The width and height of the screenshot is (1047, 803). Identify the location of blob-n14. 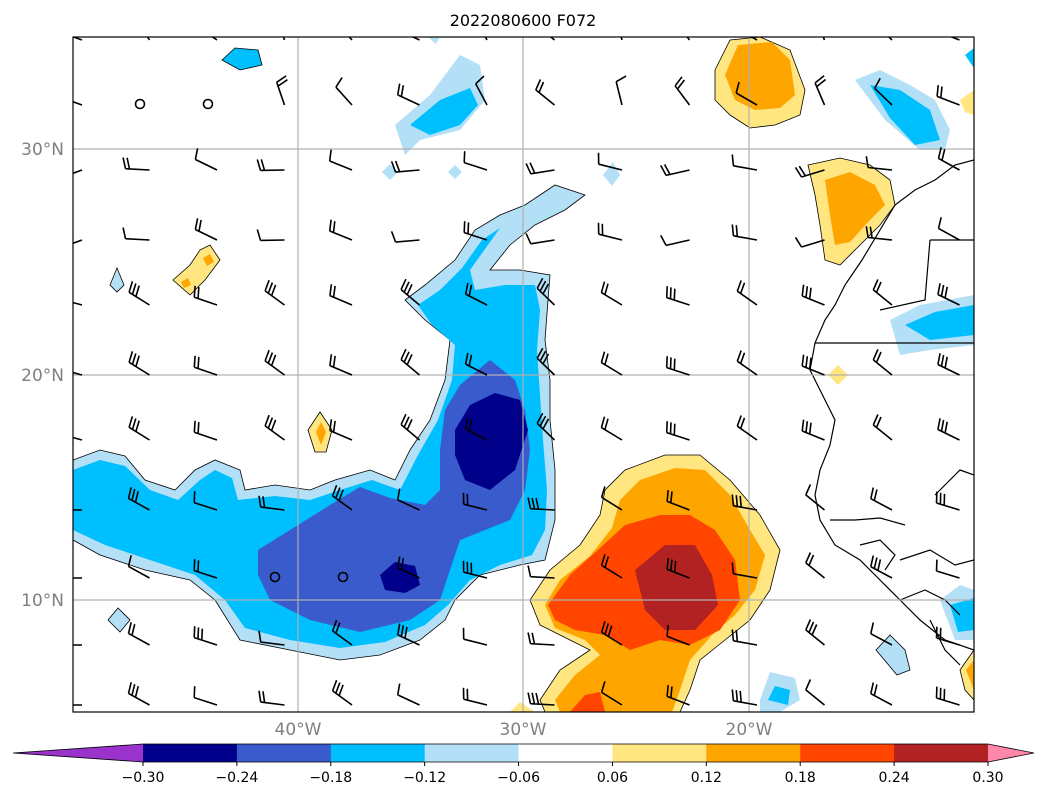
(969, 58).